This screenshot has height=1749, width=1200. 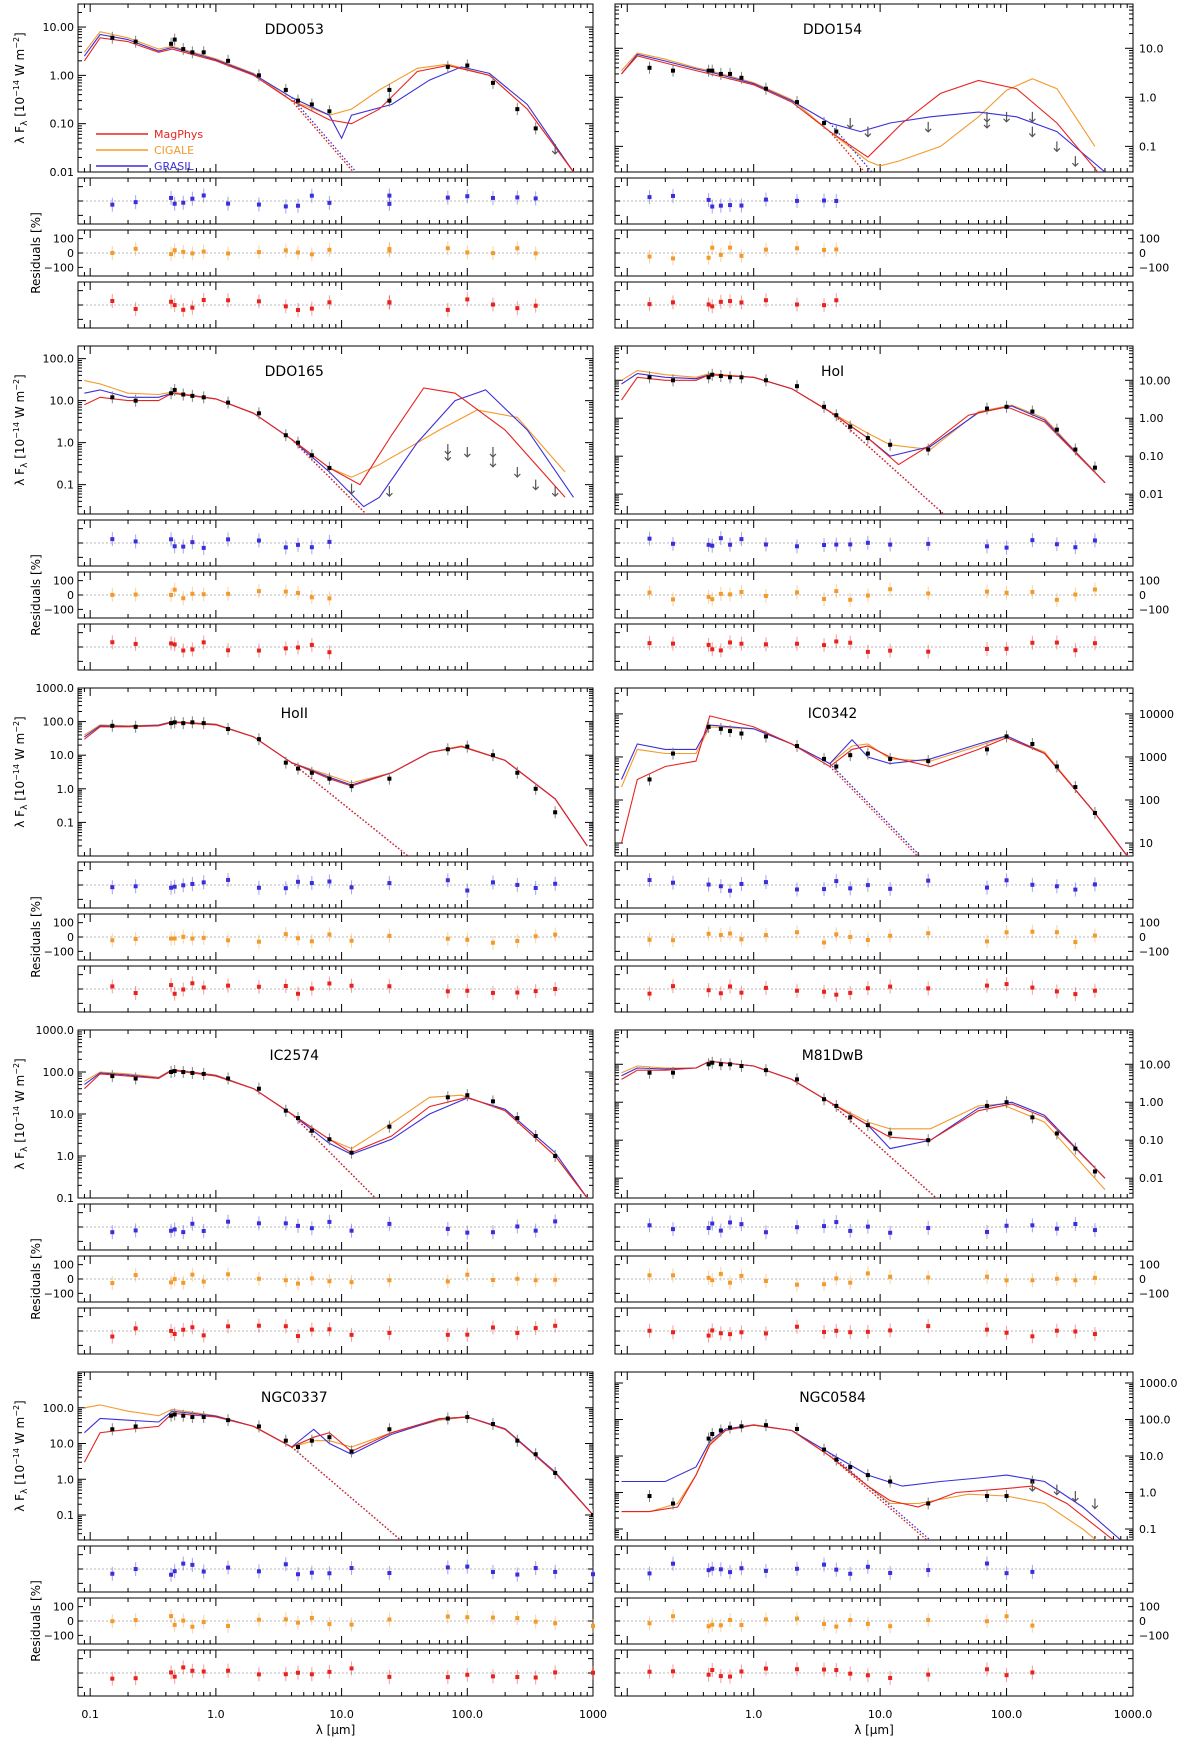 What do you see at coordinates (743, 201) in the screenshot?
I see `grasil-residual-points` at bounding box center [743, 201].